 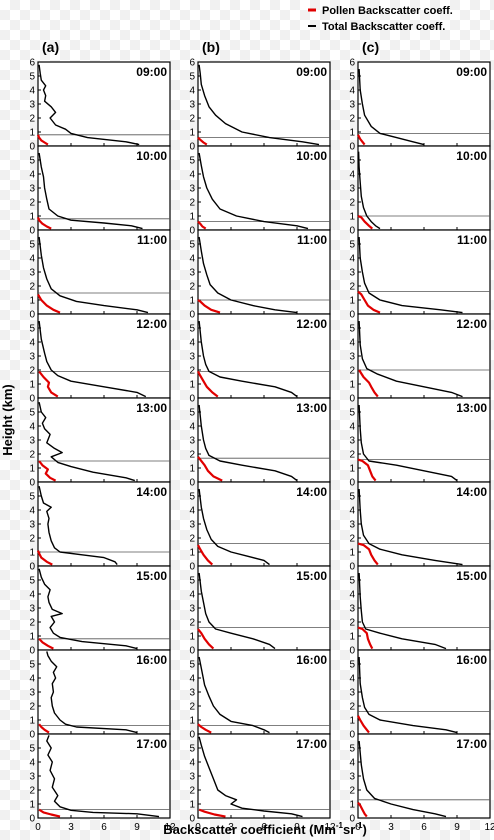 I want to click on x-tick-label: 12, so click(x=489, y=827).